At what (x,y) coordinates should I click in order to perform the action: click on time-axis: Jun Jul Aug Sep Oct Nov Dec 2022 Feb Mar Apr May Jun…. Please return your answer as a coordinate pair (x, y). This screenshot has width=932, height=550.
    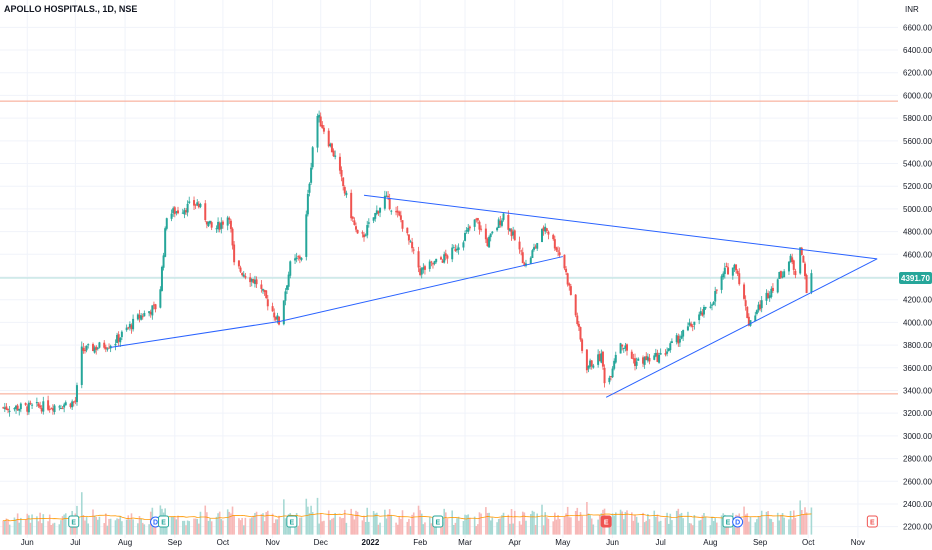
    Looking at the image, I should click on (443, 542).